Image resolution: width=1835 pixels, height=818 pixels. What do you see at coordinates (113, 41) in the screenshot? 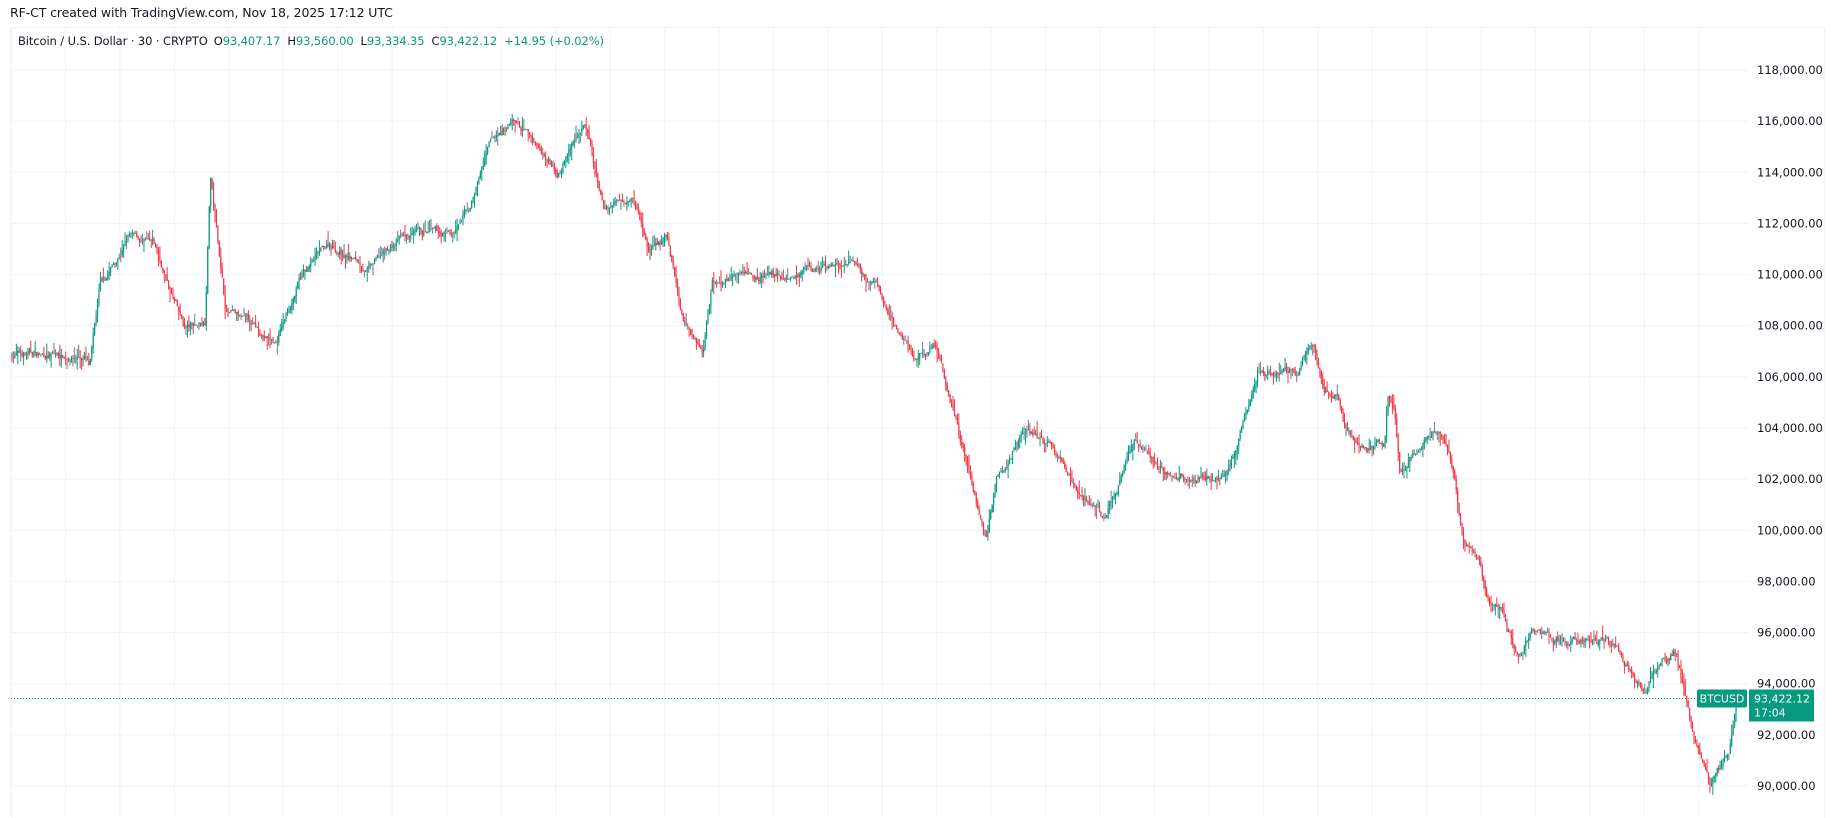
I see `symbol-title: Bitcoin / U.S. Dollar · 30 · CRYPTO` at bounding box center [113, 41].